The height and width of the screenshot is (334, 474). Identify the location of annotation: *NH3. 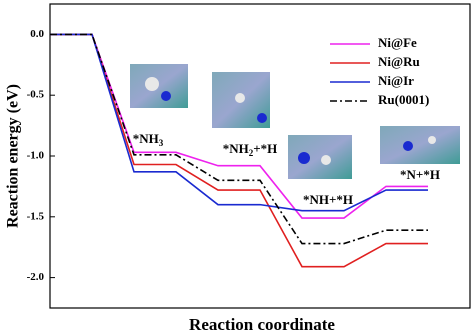
(148, 139).